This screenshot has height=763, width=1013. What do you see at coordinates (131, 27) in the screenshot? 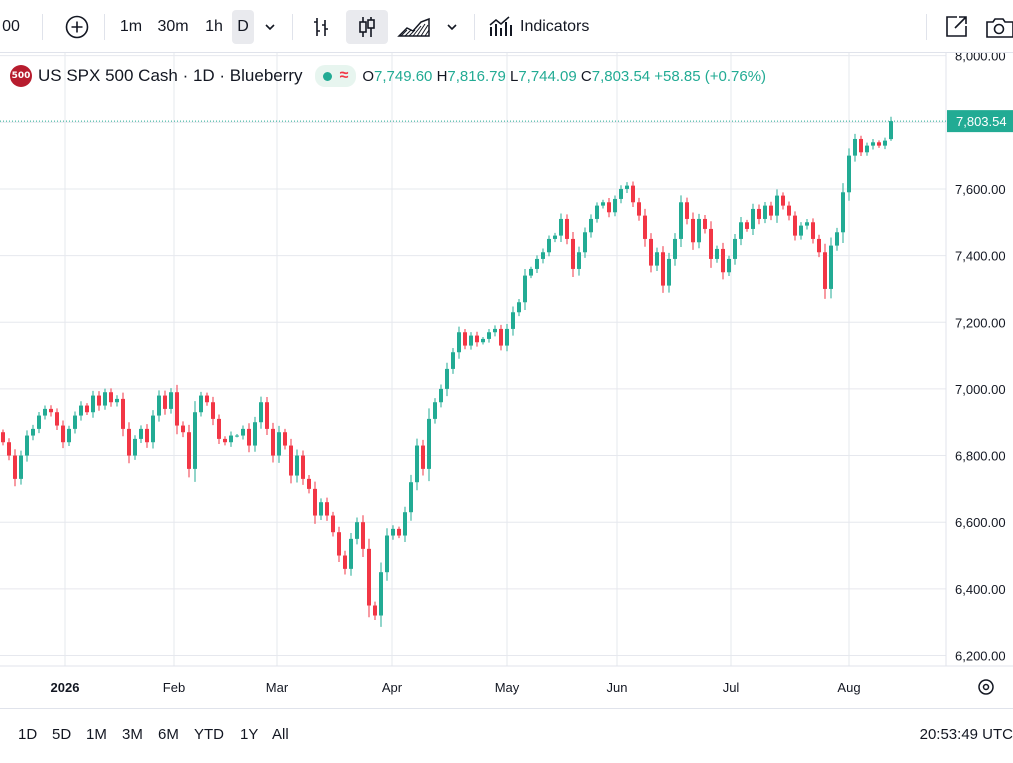
I see `interval-1m: 1m` at bounding box center [131, 27].